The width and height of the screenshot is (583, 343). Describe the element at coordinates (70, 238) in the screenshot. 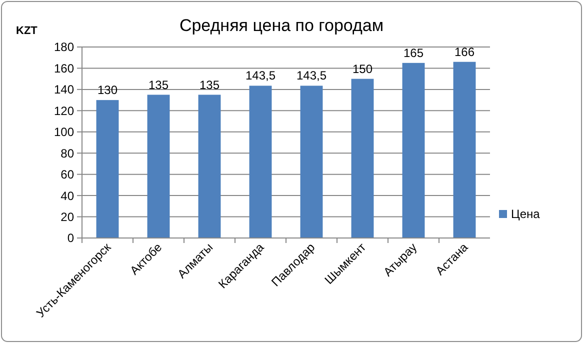

I see `y-tick-label: 0` at that location.